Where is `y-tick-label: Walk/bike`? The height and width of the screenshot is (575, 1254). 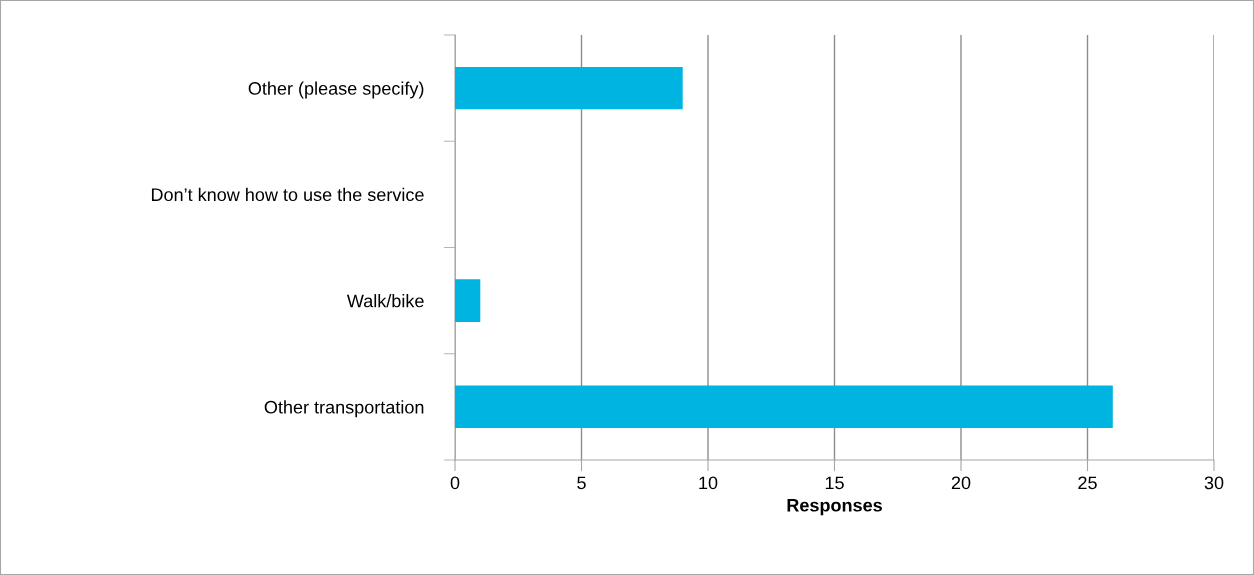
y-tick-label: Walk/bike is located at coordinates (385, 301).